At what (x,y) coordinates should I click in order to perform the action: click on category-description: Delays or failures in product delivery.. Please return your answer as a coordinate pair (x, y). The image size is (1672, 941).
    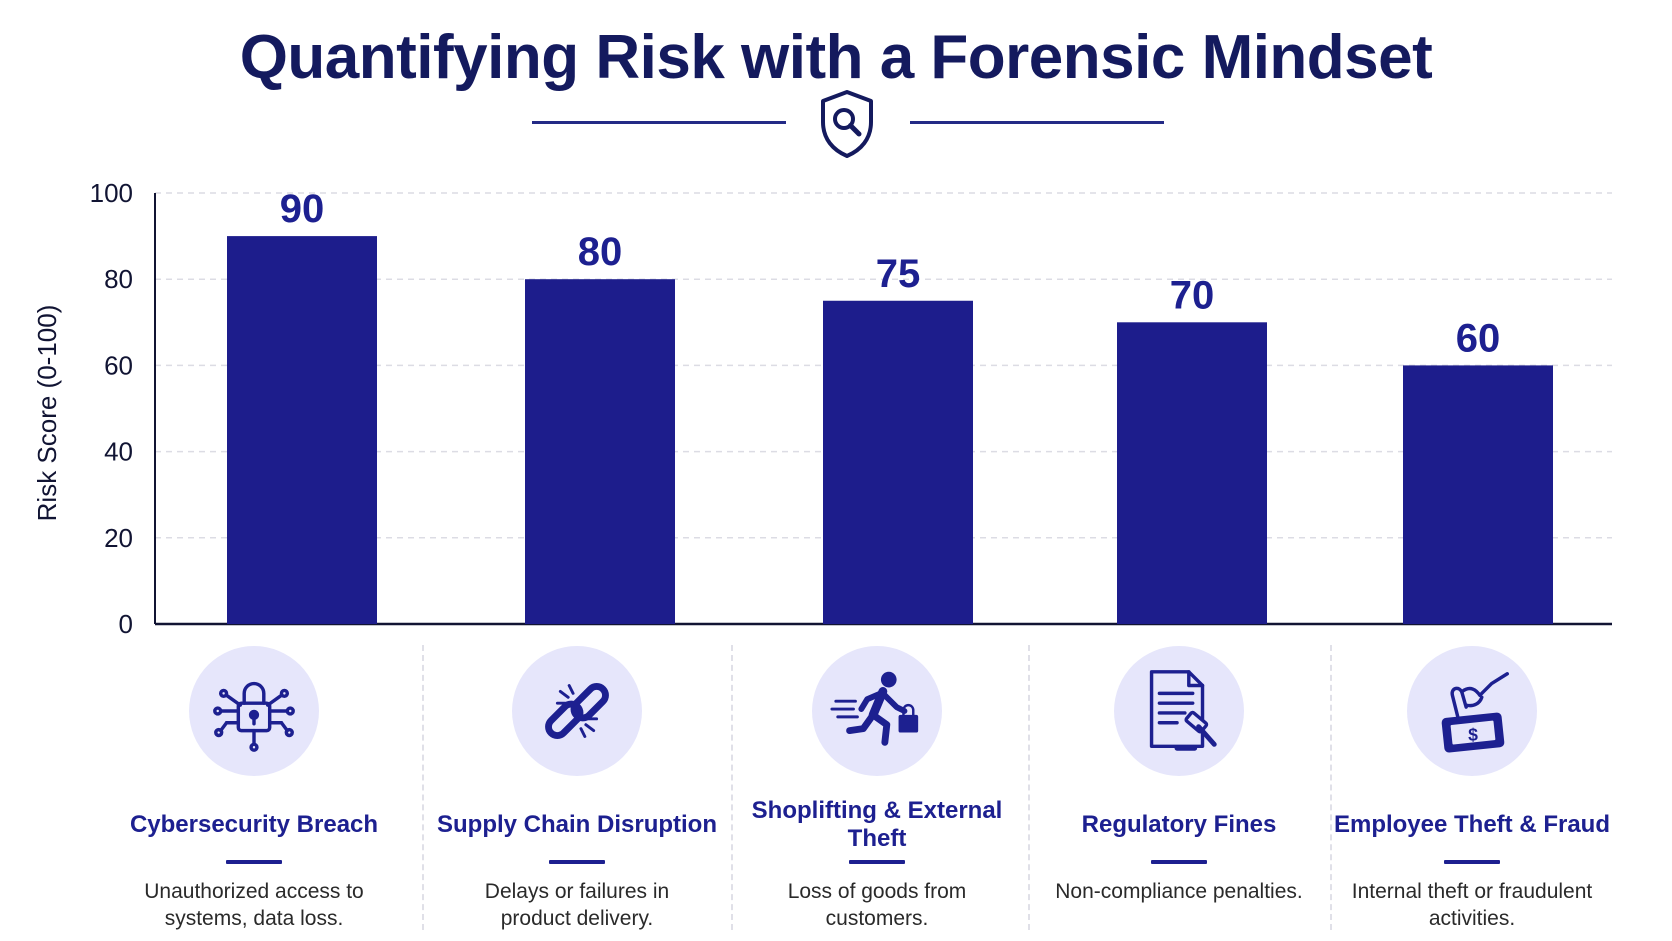
    Looking at the image, I should click on (577, 905).